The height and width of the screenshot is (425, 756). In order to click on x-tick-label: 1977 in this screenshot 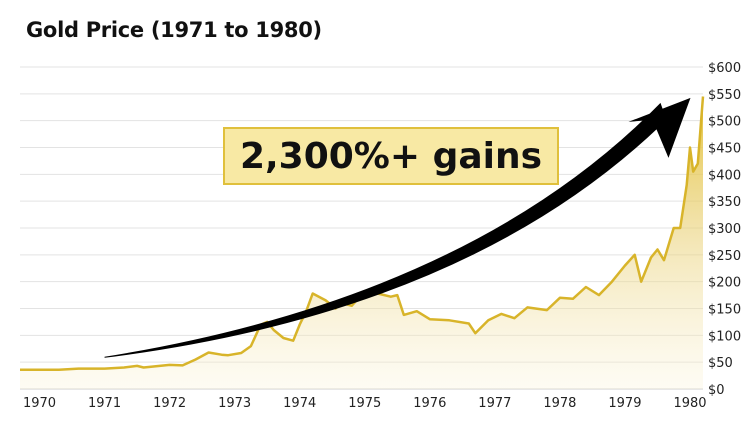, I will do `click(494, 403)`.